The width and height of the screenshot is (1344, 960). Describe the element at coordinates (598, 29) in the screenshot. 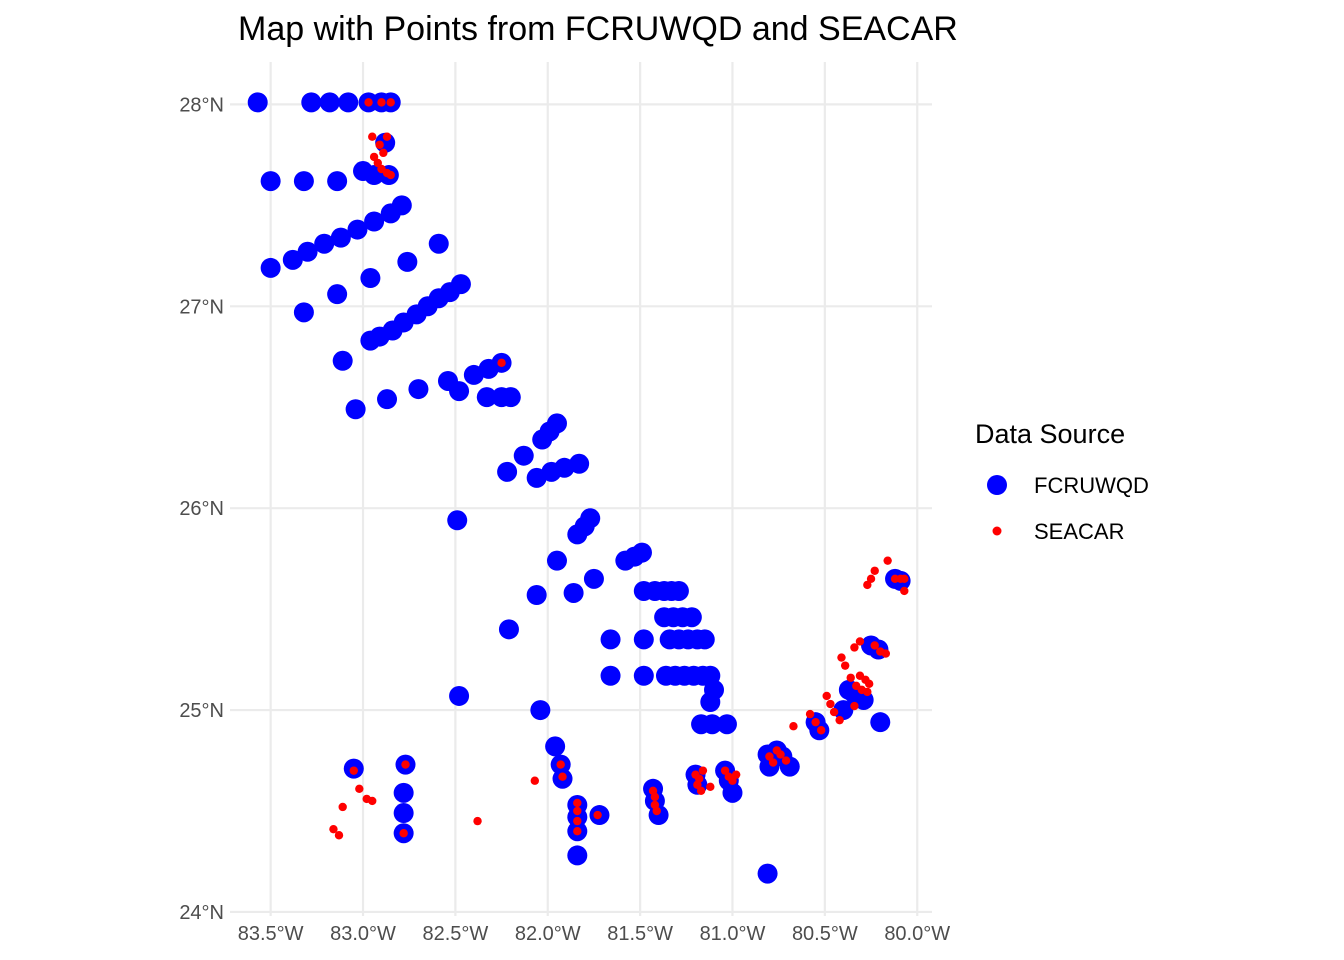

I see `chart-title: Map with Points from FCRUWQD and SEACAR` at that location.